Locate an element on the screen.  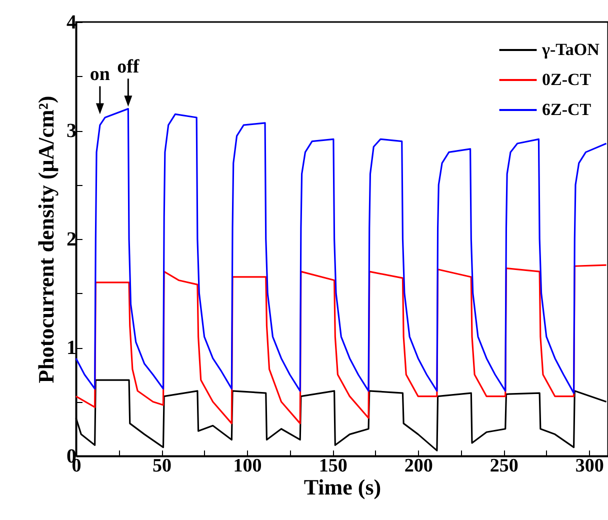
y-tick-label: 3 is located at coordinates (71, 131).